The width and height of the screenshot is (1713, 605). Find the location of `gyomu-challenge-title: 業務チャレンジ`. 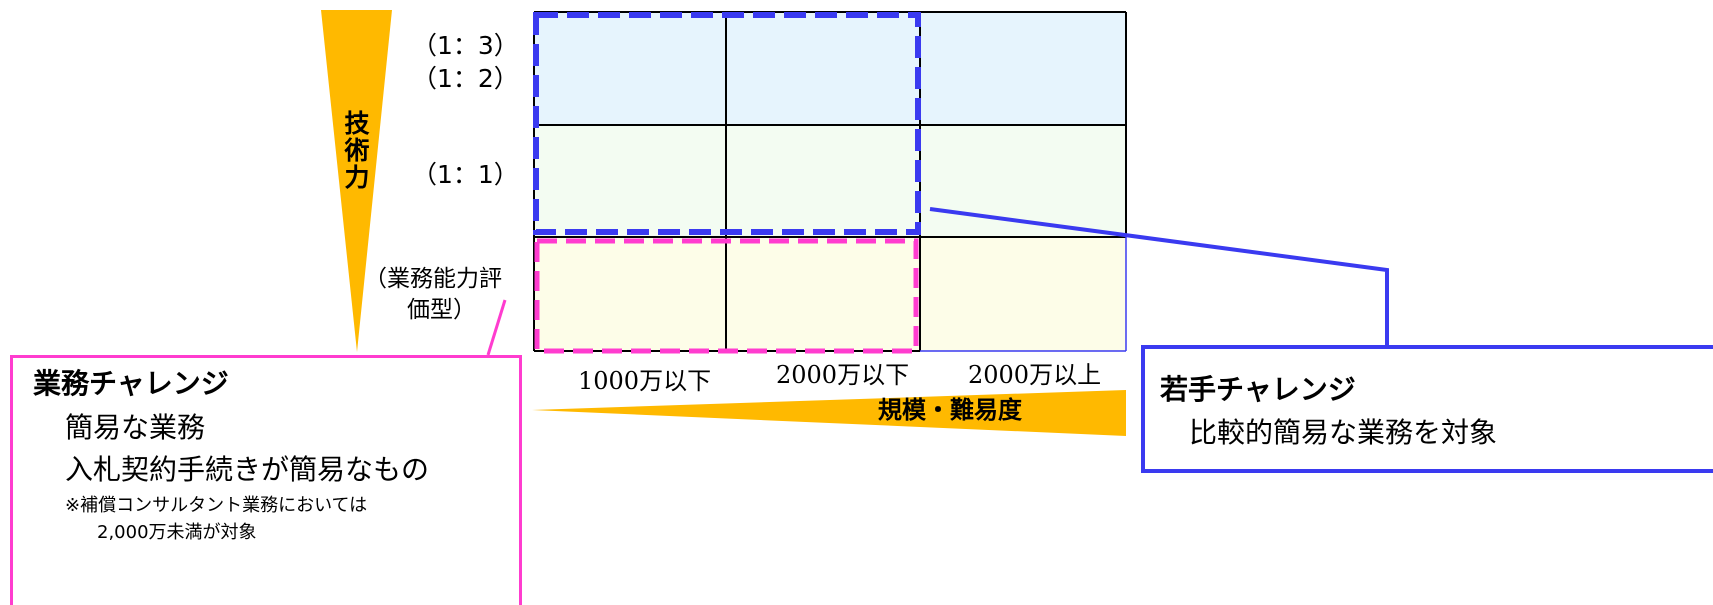

gyomu-challenge-title: 業務チャレンジ is located at coordinates (131, 383).